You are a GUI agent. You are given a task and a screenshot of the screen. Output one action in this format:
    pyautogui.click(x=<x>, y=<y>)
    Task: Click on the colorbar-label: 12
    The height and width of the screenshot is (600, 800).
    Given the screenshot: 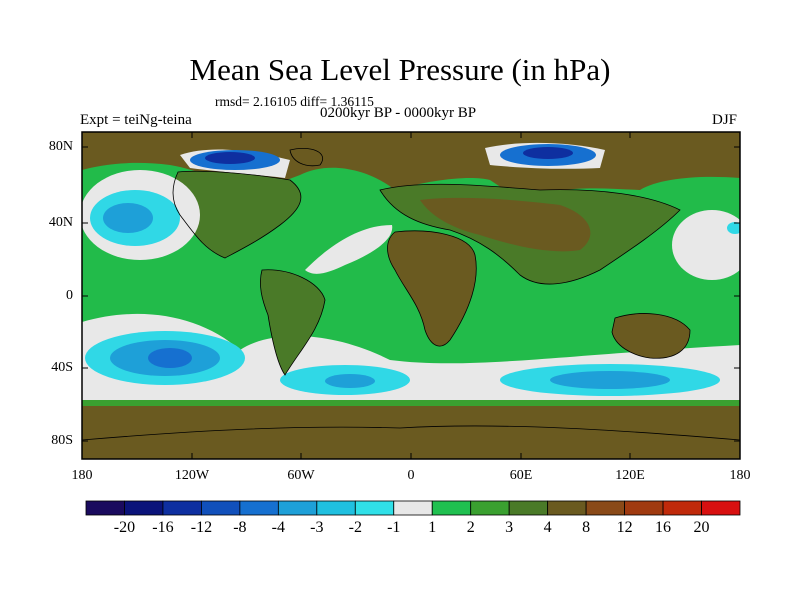 What is the action you would take?
    pyautogui.click(x=624, y=527)
    